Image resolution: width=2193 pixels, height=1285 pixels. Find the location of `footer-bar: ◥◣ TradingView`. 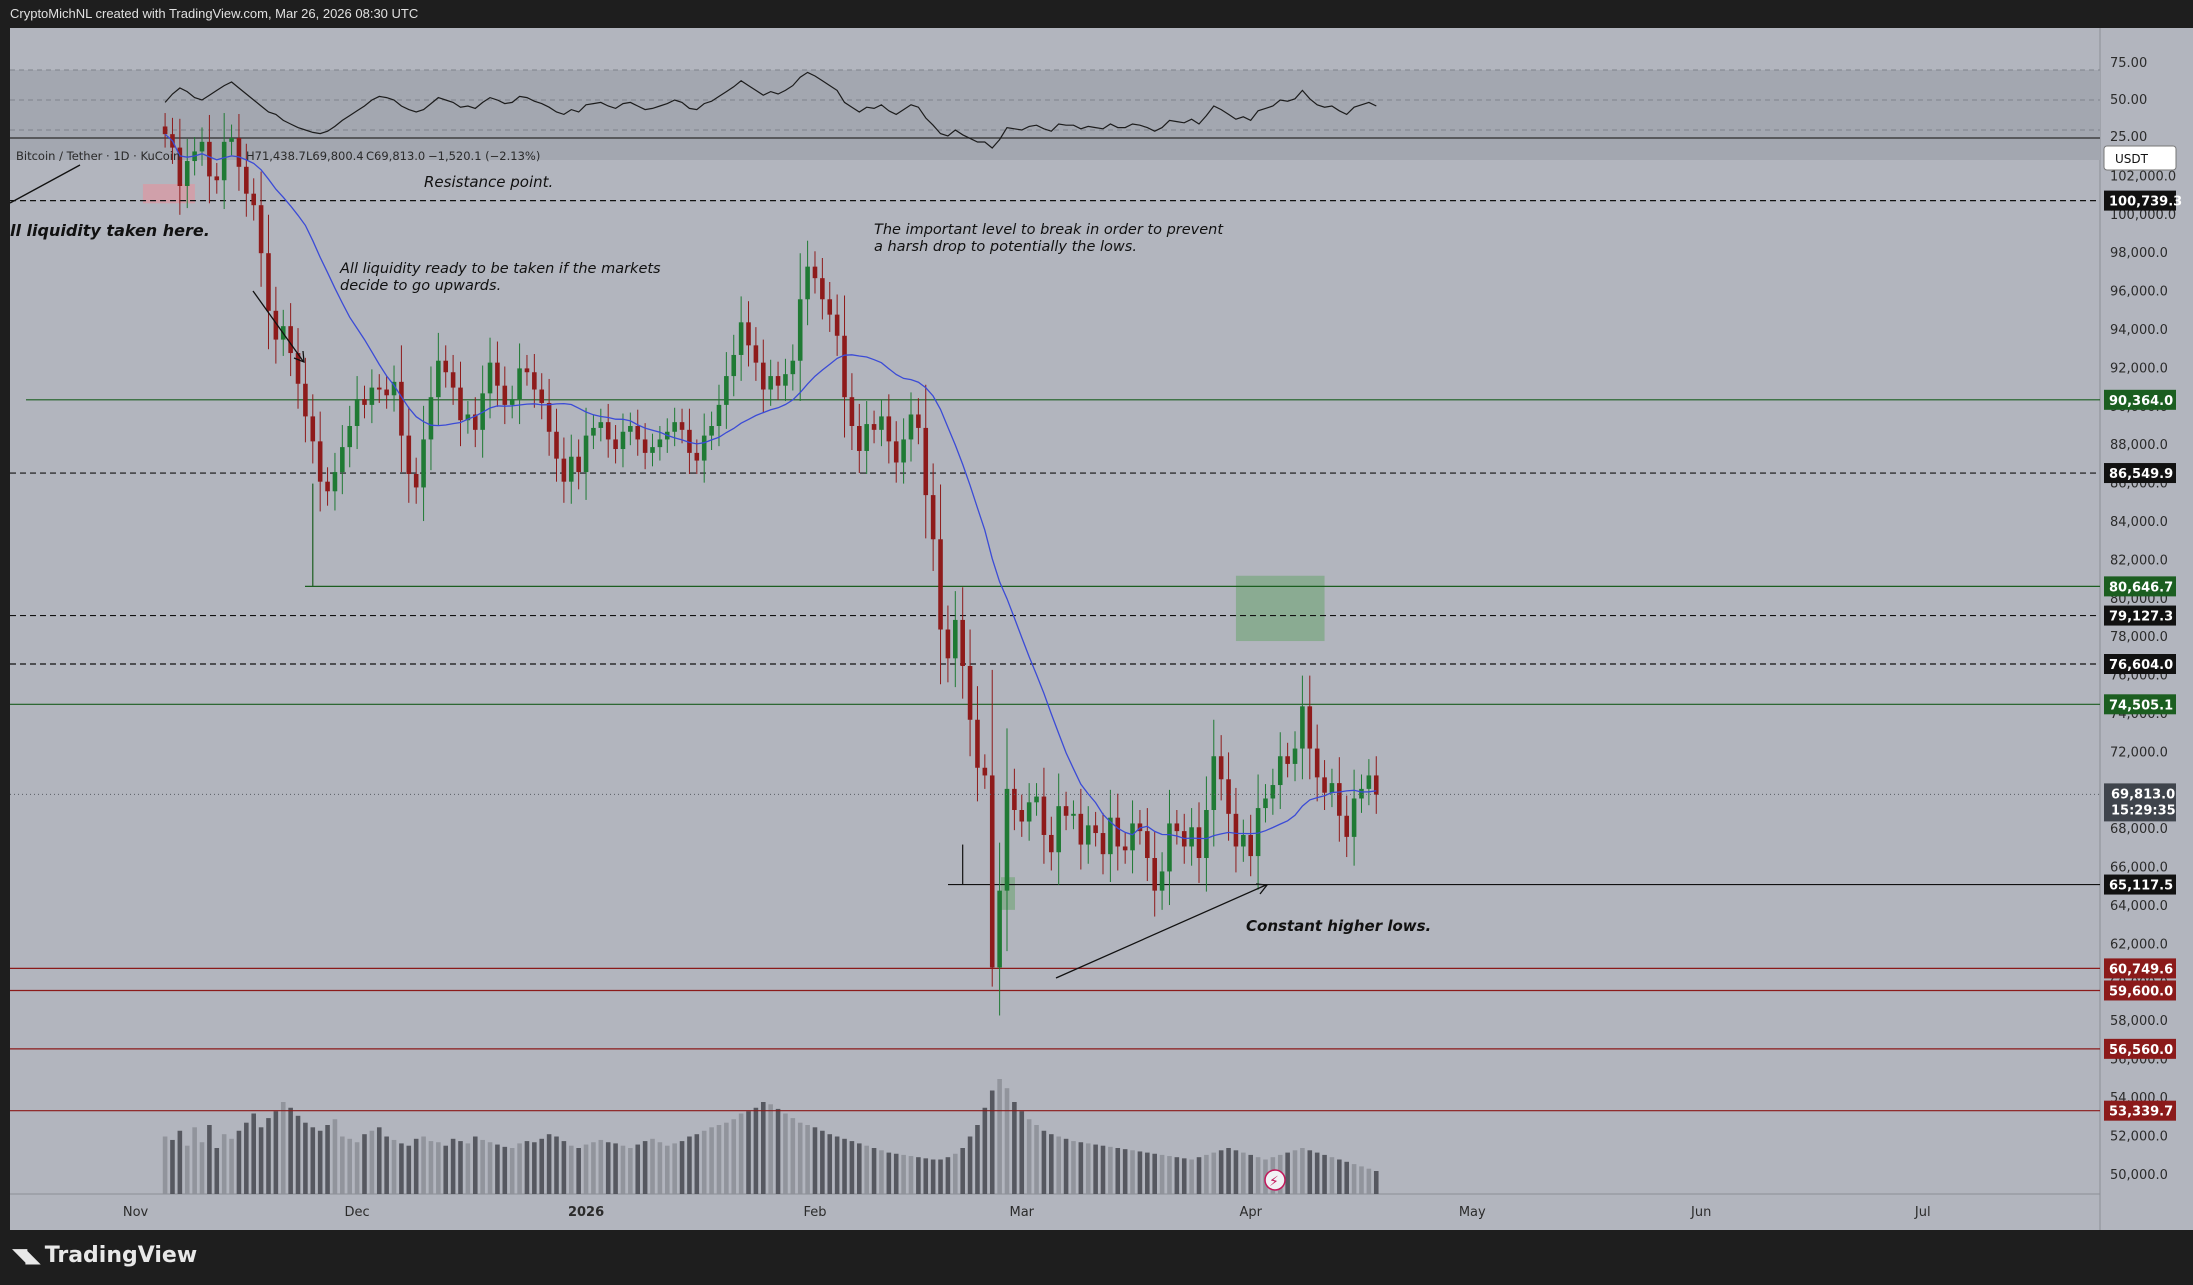

footer-bar: ◥◣ TradingView is located at coordinates (1096, 1257).